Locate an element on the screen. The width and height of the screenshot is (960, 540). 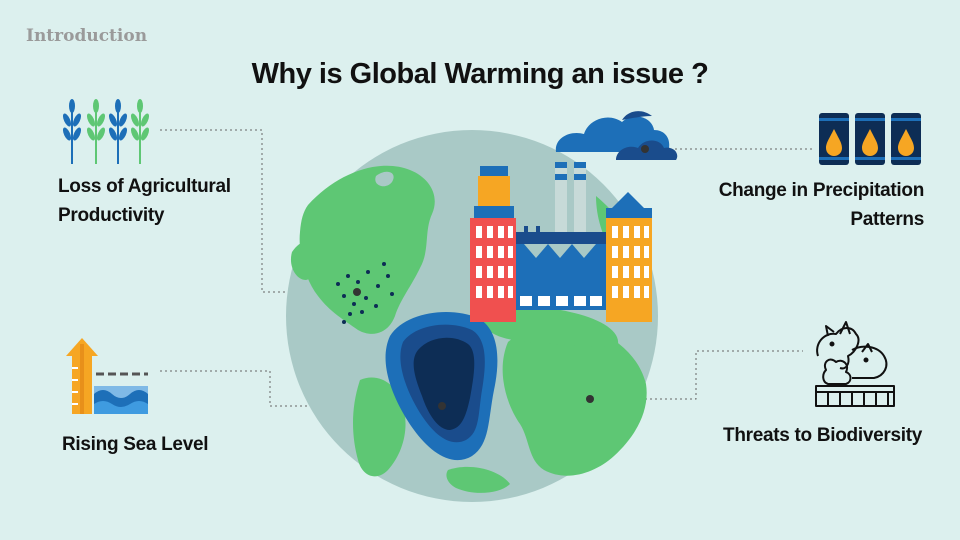
factory is located at coordinates (561, 242).